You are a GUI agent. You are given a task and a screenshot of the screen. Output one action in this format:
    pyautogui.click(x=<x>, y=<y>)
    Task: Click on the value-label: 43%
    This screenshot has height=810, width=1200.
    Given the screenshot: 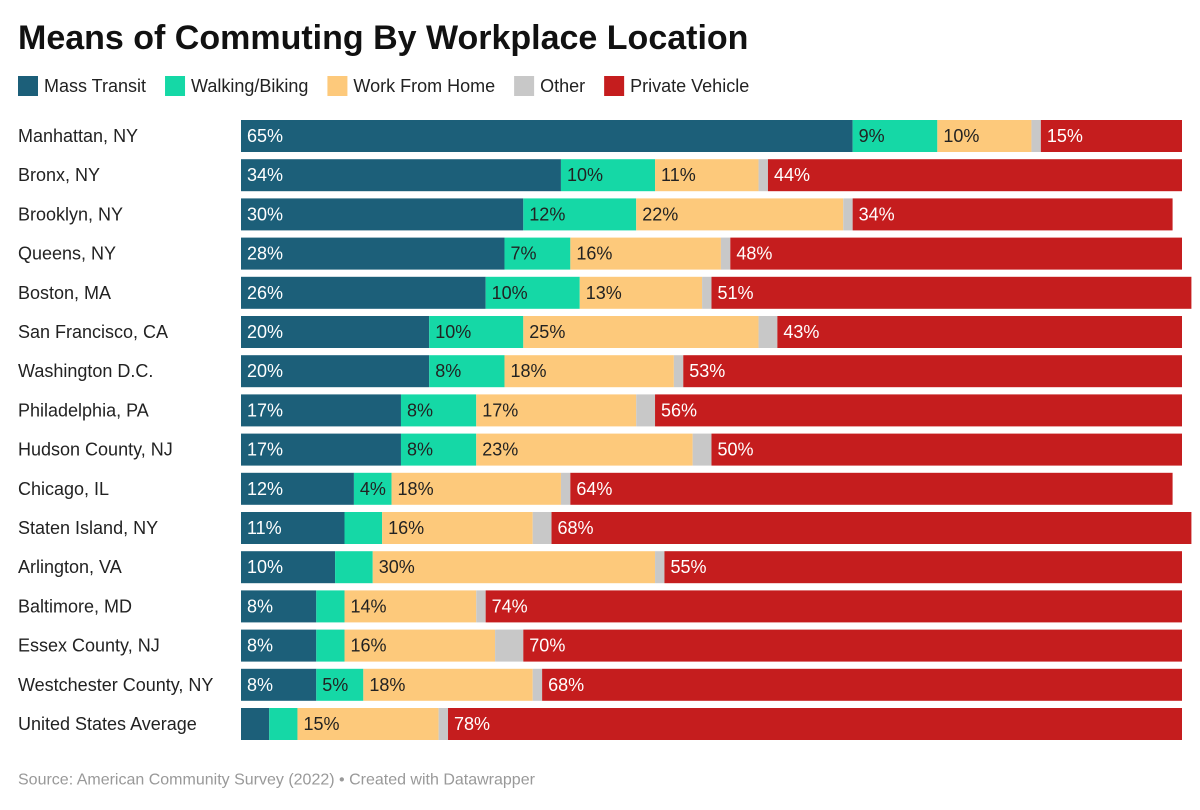 What is the action you would take?
    pyautogui.click(x=801, y=332)
    